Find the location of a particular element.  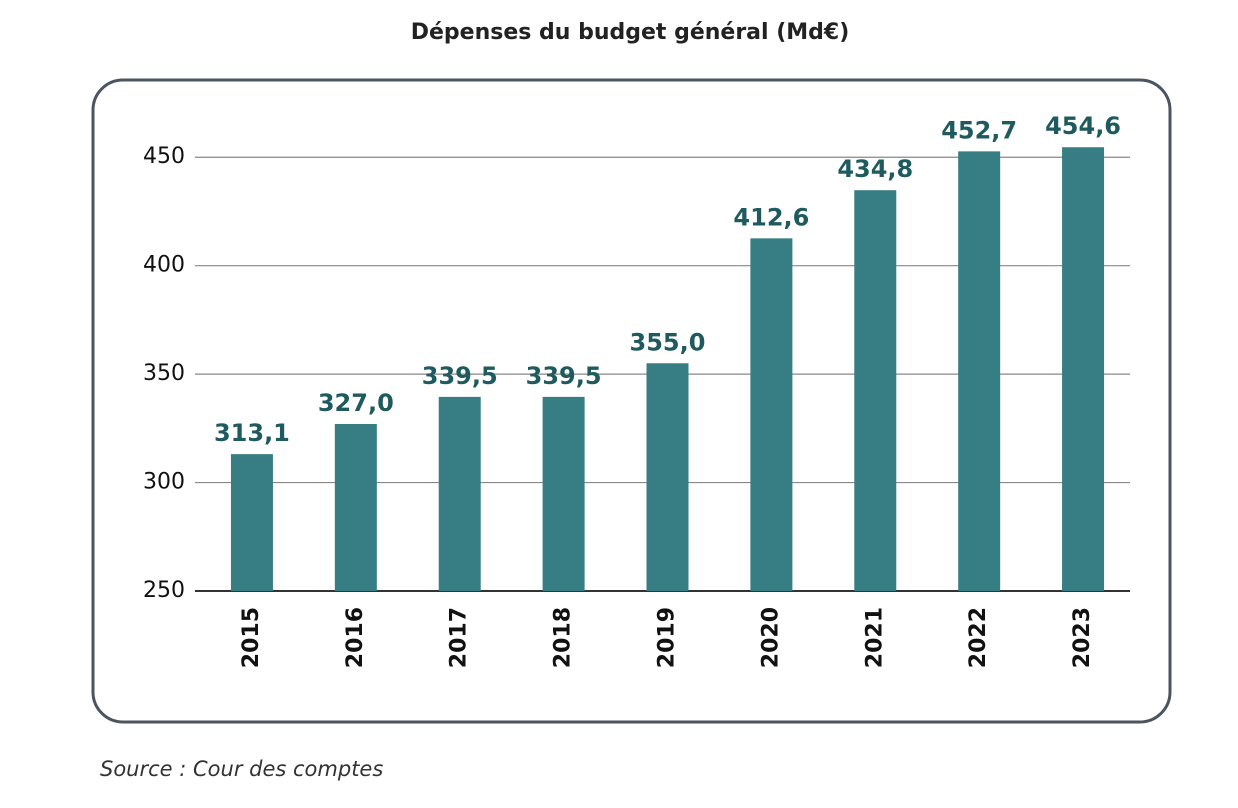

value-label: 412,6 is located at coordinates (771, 217).